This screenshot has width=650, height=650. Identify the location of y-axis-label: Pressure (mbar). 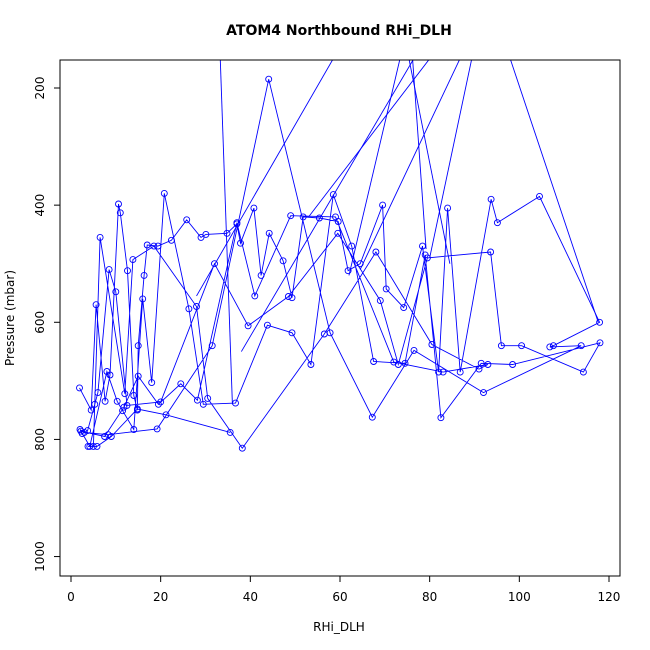
(10, 318).